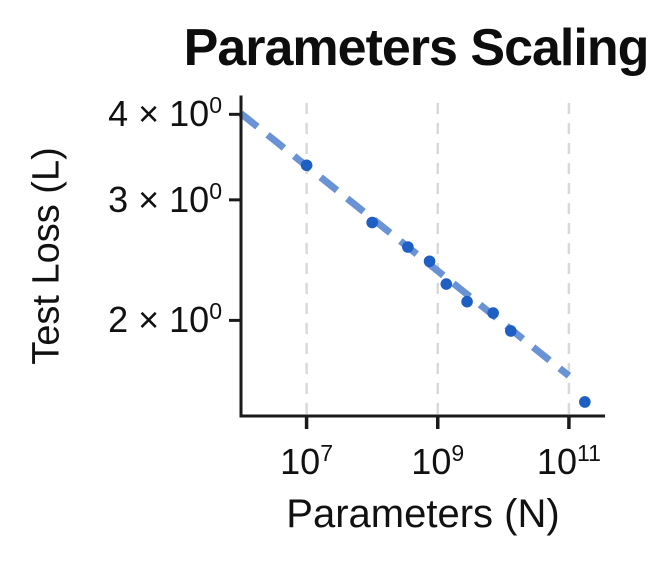 The height and width of the screenshot is (574, 670). Describe the element at coordinates (588, 453) in the screenshot. I see `x-tick-label-exponent: 11` at that location.